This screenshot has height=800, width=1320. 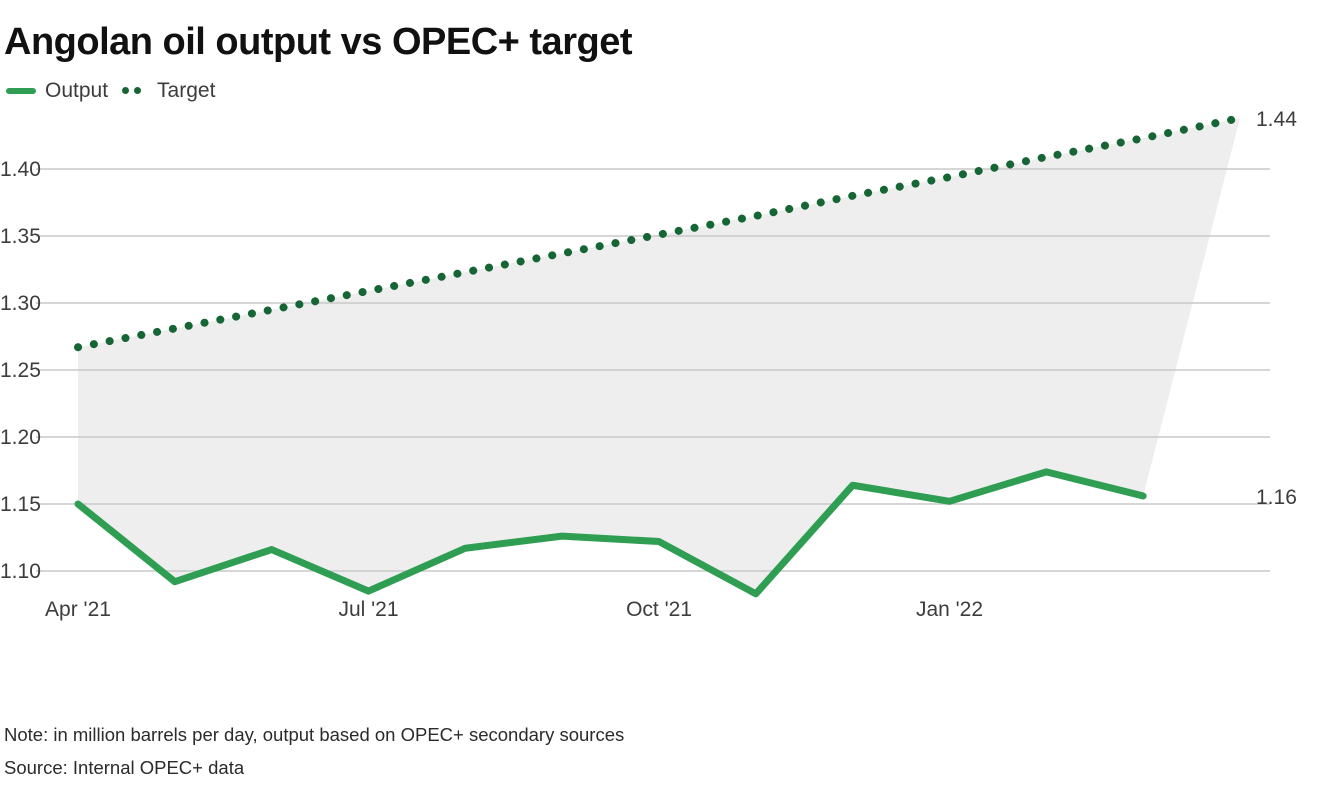 What do you see at coordinates (186, 91) in the screenshot?
I see `legend-label-target: Target` at bounding box center [186, 91].